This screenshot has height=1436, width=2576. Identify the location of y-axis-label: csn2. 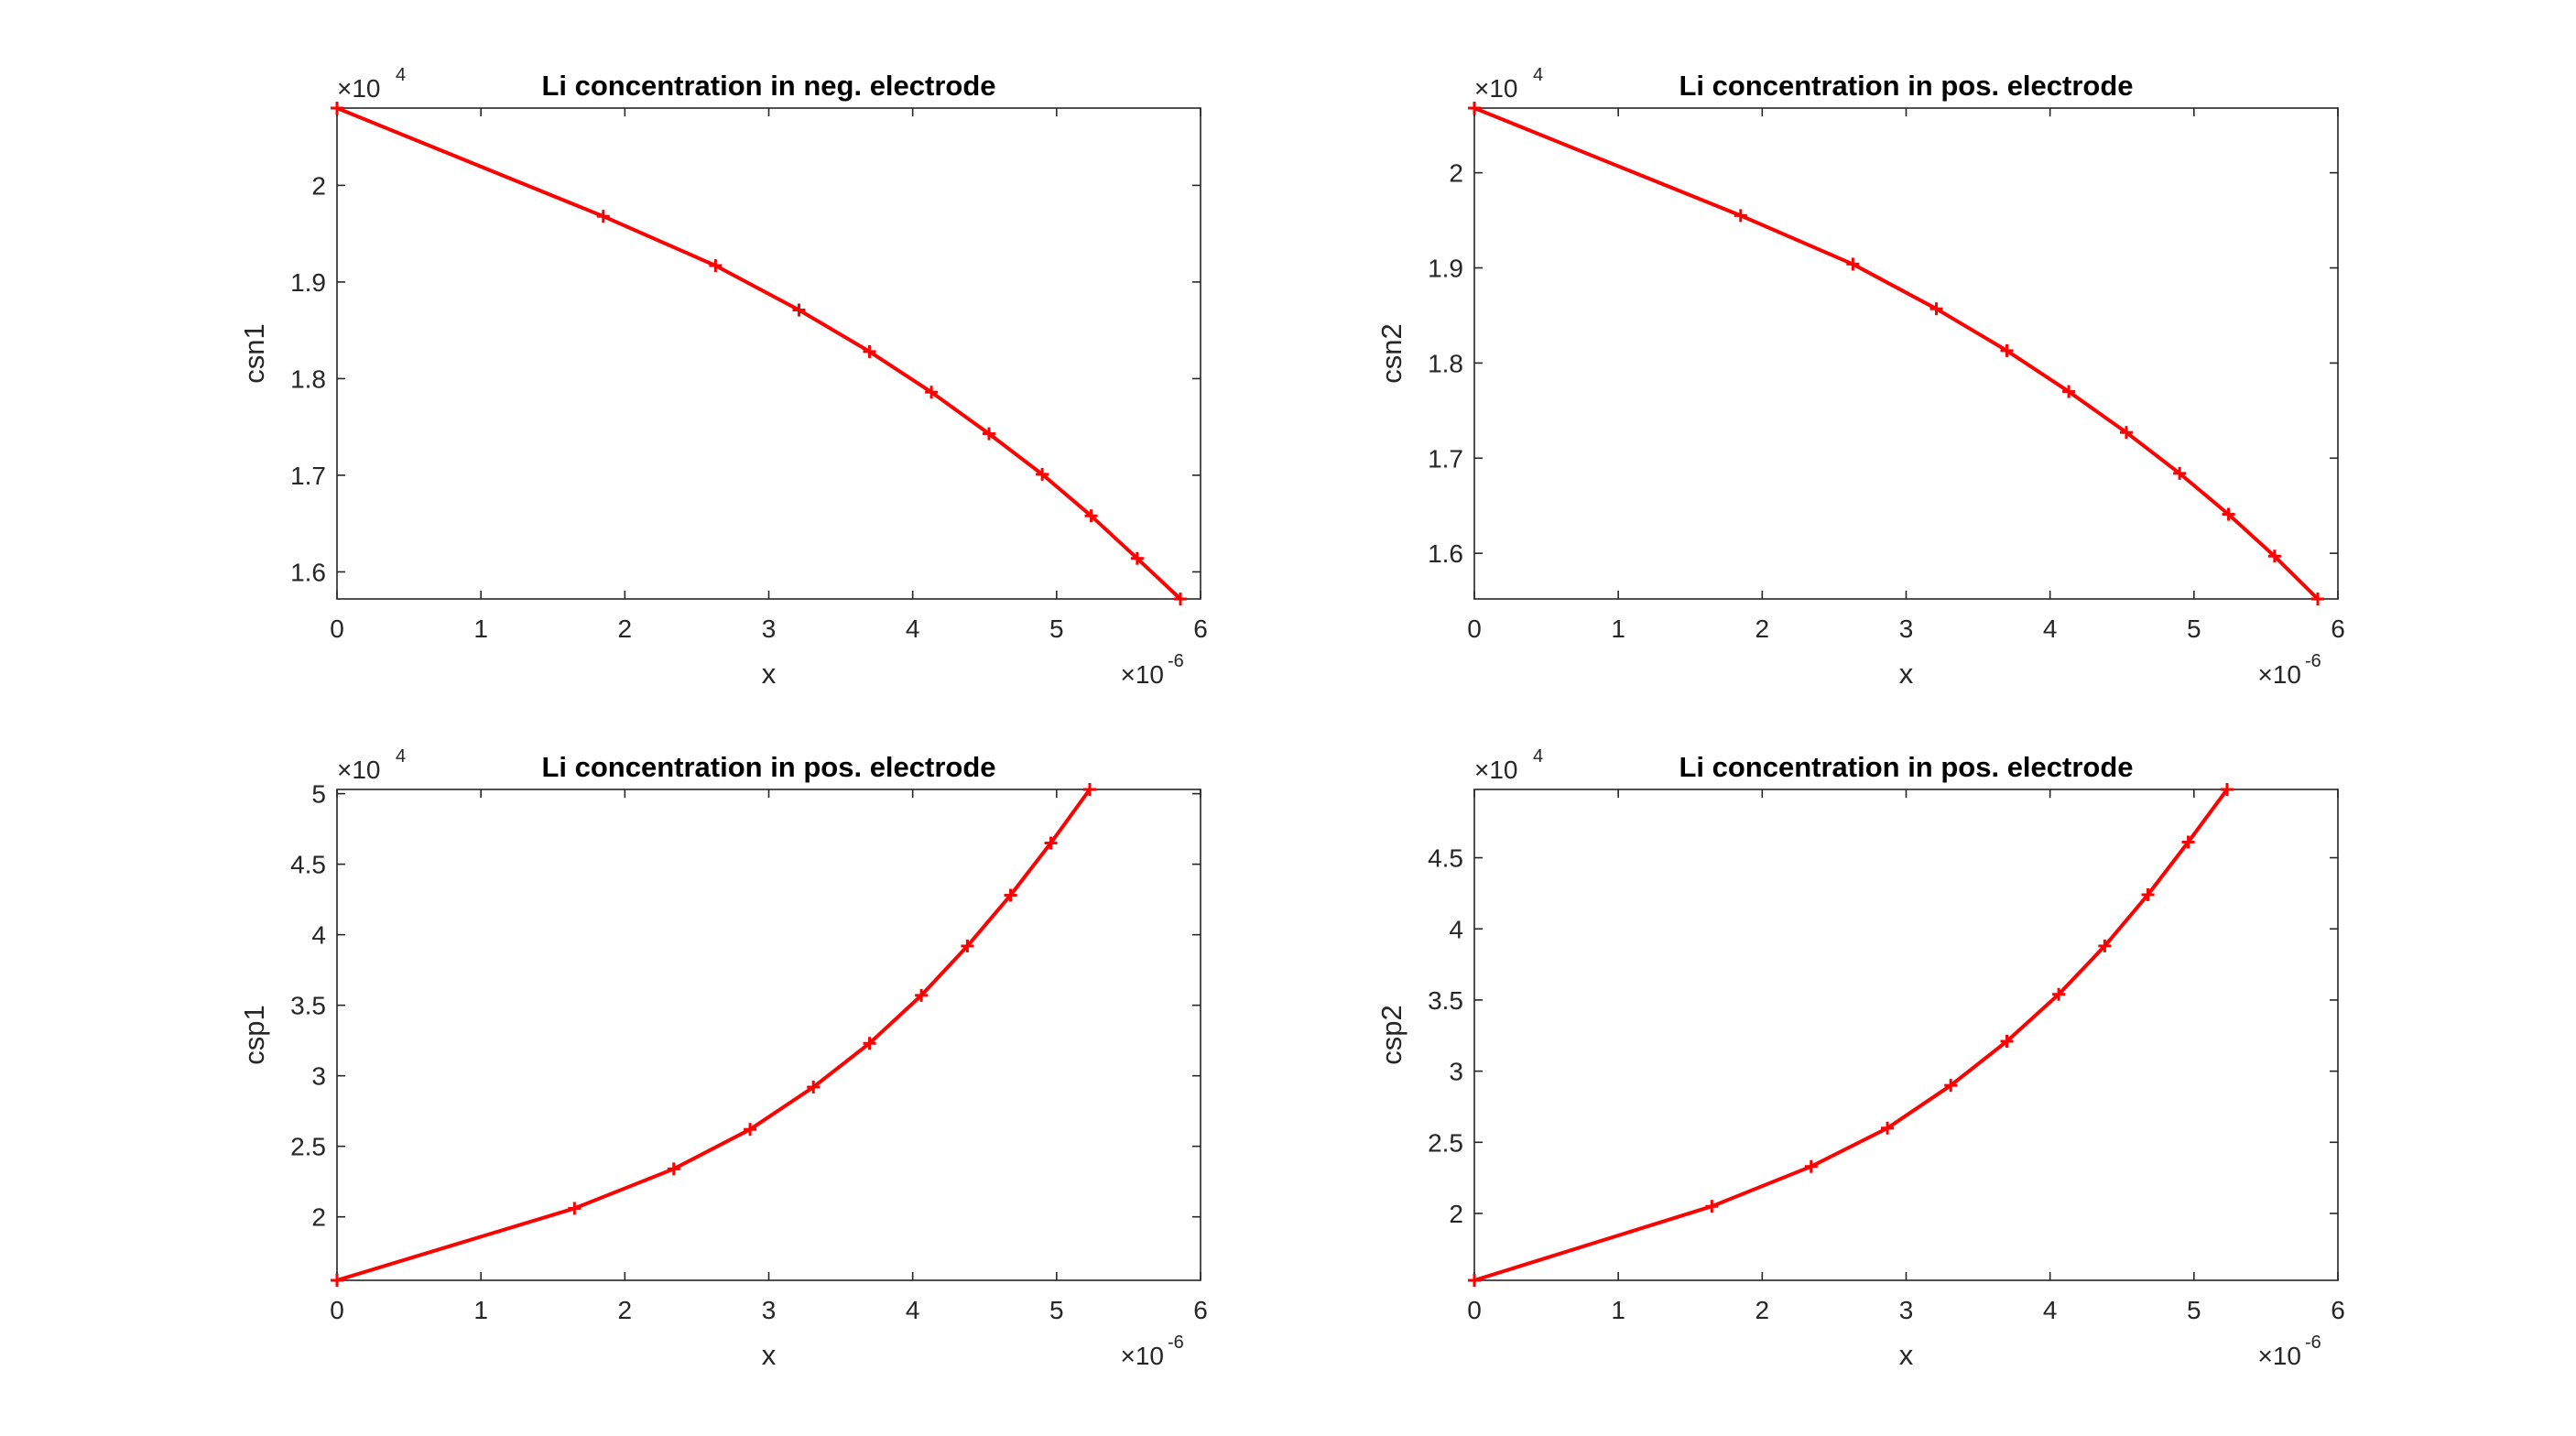
(1391, 353).